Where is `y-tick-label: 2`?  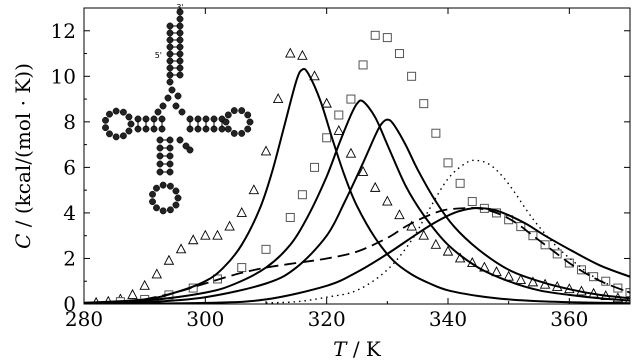 y-tick-label: 2 is located at coordinates (69, 258).